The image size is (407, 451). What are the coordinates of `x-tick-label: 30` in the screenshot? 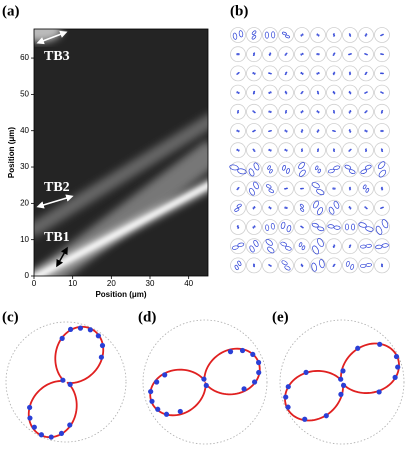 It's located at (150, 283).